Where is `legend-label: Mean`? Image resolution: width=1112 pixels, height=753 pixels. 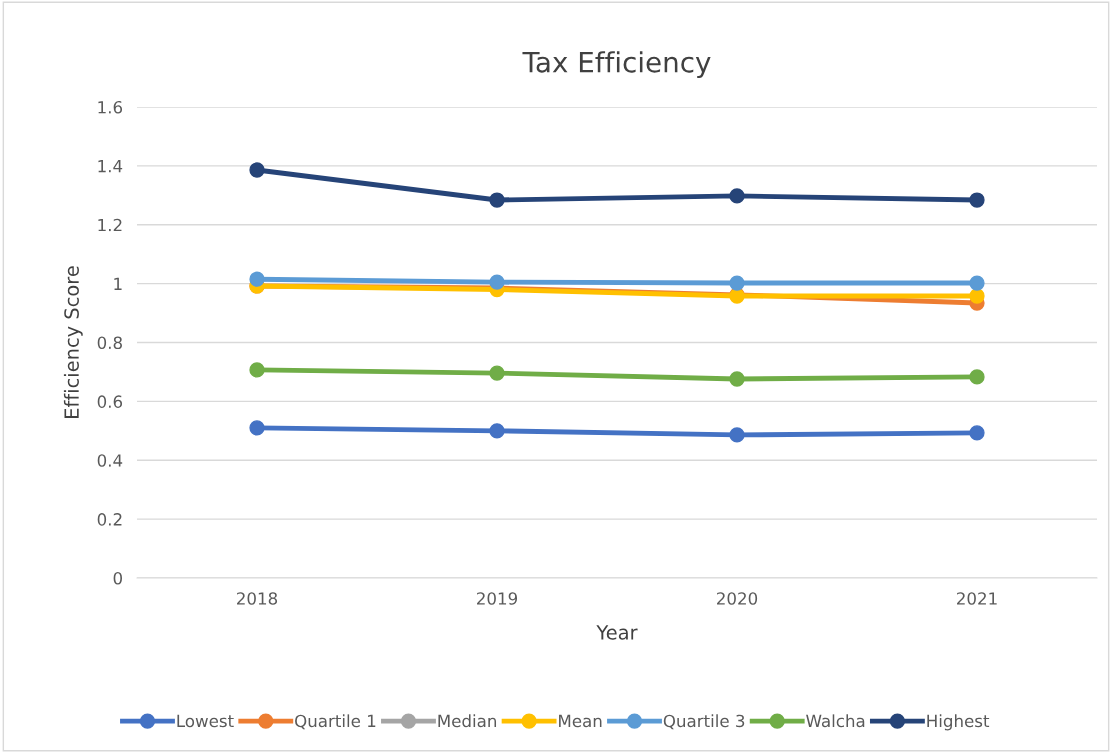
legend-label: Mean is located at coordinates (580, 721).